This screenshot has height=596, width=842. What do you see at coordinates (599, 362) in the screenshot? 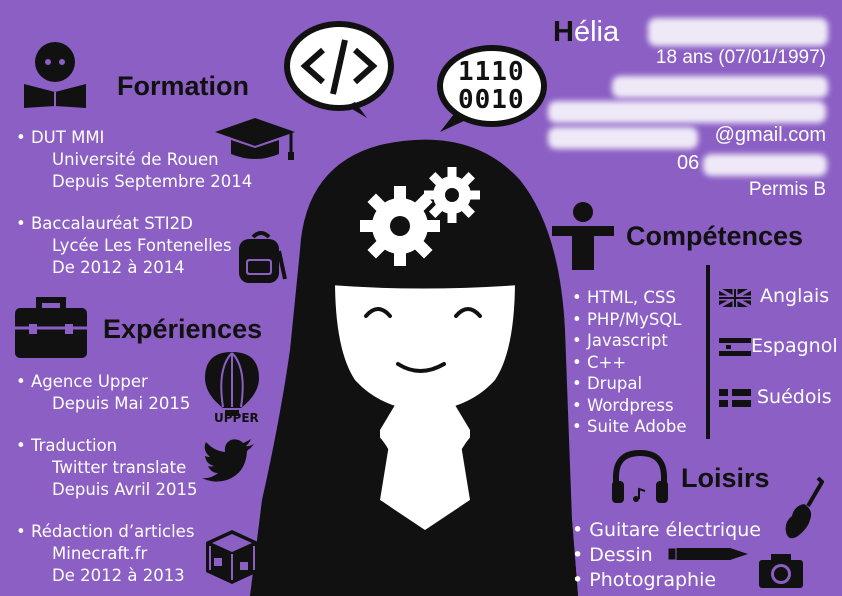
I see `skill-item: • C++` at bounding box center [599, 362].